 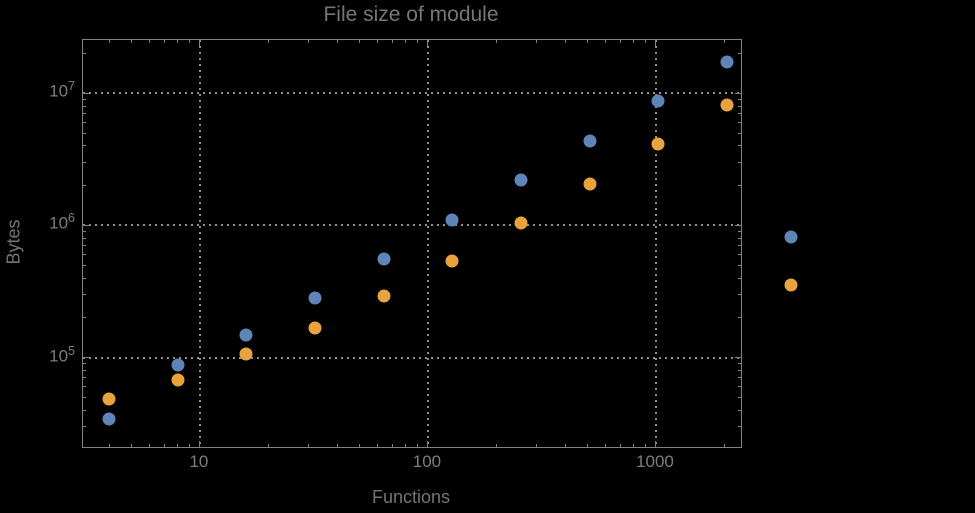 I want to click on y-tick-label: 10⁵, so click(x=62, y=354).